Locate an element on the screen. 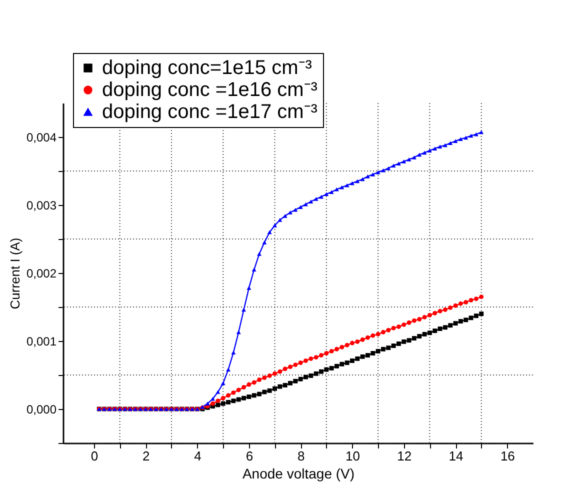 The width and height of the screenshot is (579, 488). y-tick-label: 0,003 is located at coordinates (41, 205).